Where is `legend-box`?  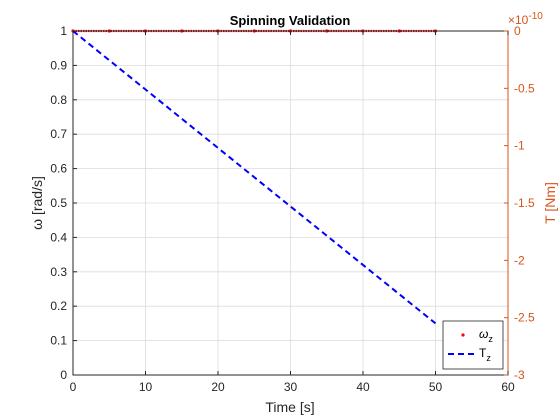
legend-box is located at coordinates (473, 345).